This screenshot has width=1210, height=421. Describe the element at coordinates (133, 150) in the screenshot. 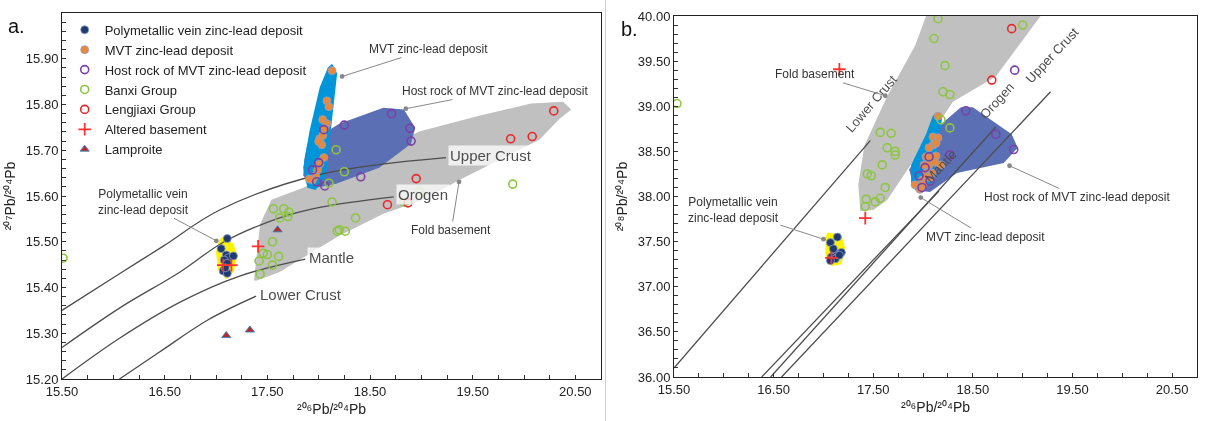

I see `legend-label: Lamproite` at that location.